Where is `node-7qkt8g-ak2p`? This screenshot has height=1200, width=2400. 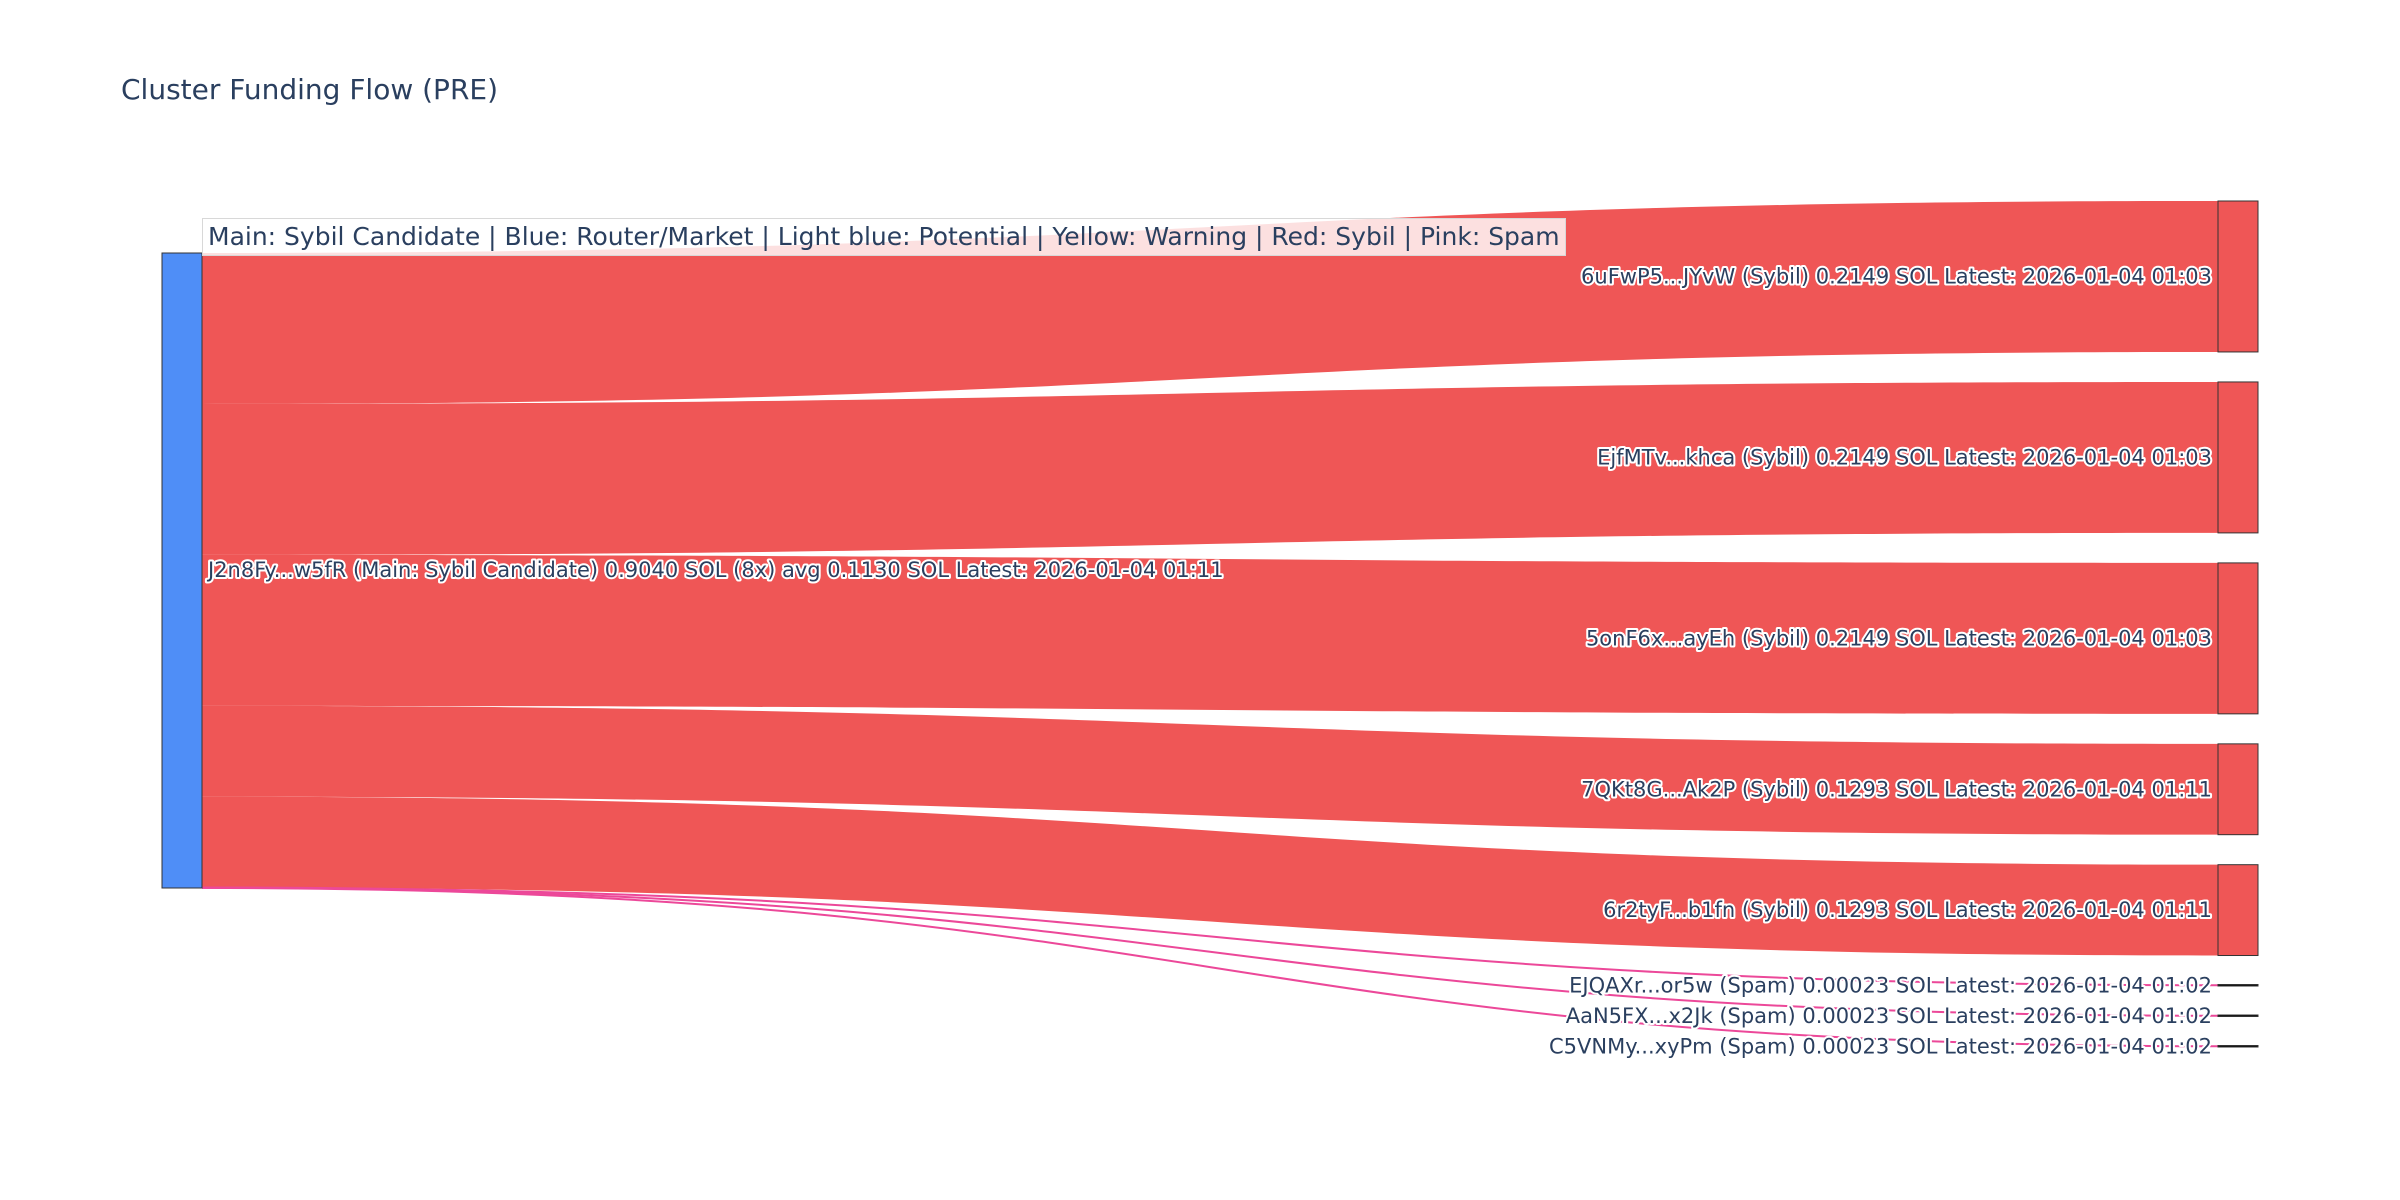
node-7qkt8g-ak2p is located at coordinates (2238, 789).